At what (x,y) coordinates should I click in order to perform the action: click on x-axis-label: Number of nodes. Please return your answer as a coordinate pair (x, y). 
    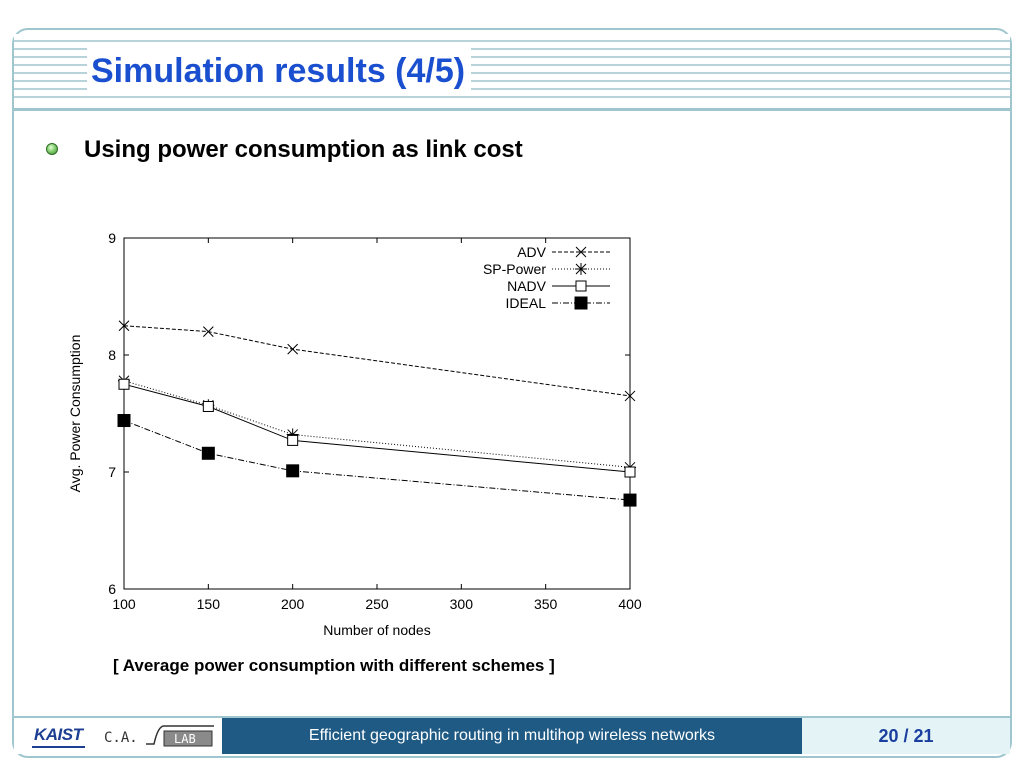
    Looking at the image, I should click on (376, 630).